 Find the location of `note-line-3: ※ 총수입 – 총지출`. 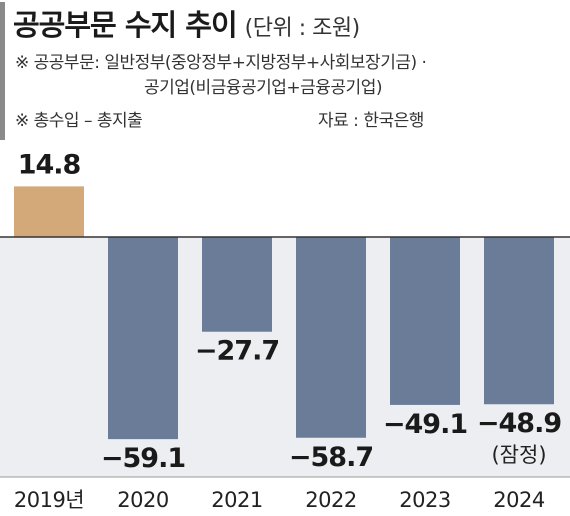

note-line-3: ※ 총수입 – 총지출 is located at coordinates (79, 121).